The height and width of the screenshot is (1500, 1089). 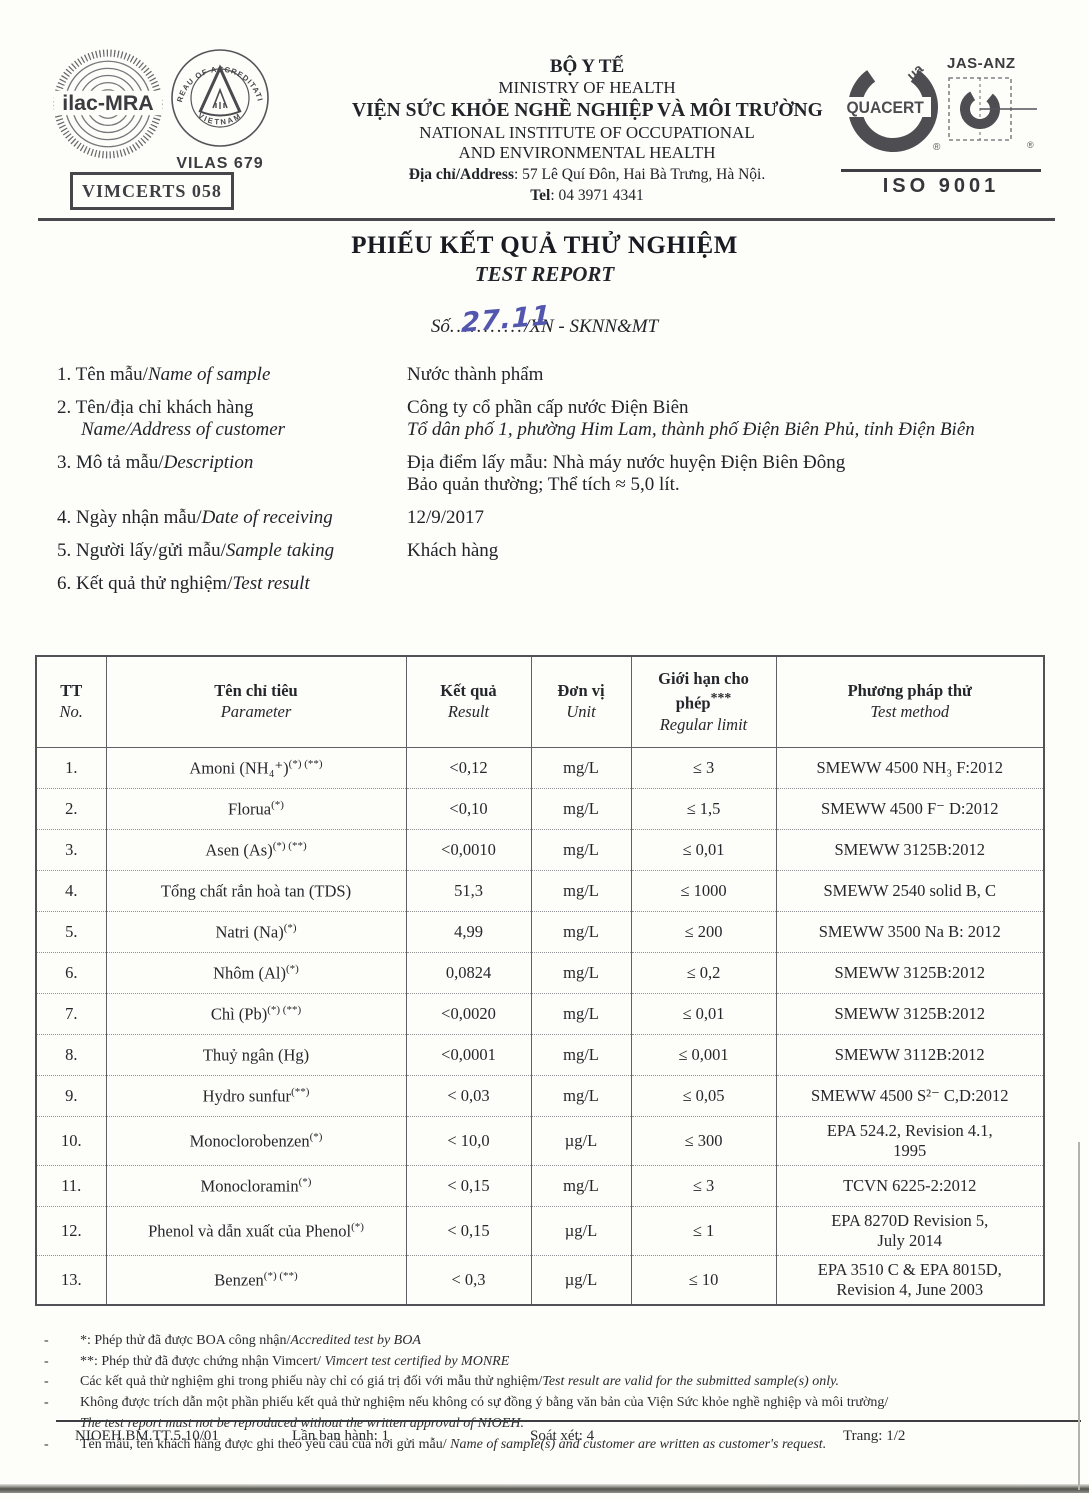 What do you see at coordinates (147, 1436) in the screenshot?
I see `document-code: NIOEH.BM.TT.5.10/01` at bounding box center [147, 1436].